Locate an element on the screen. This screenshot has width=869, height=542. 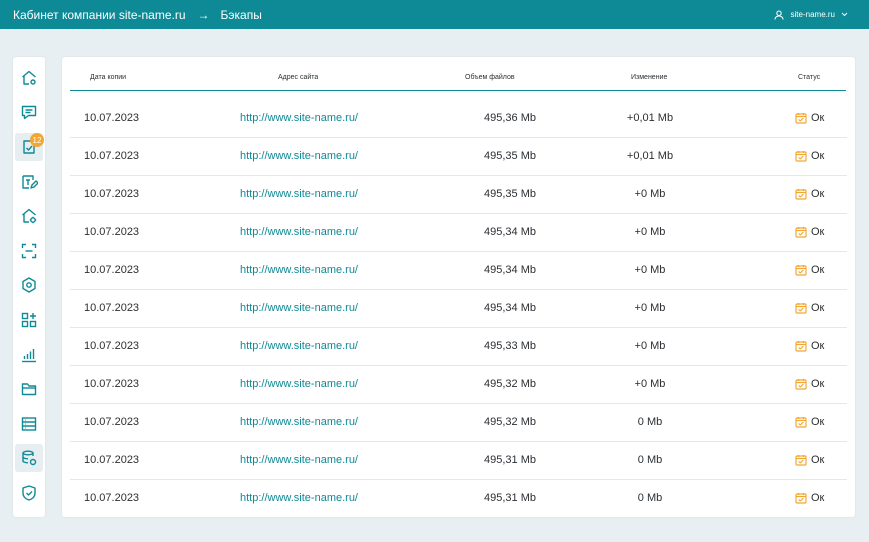
user-icon is located at coordinates (779, 15).